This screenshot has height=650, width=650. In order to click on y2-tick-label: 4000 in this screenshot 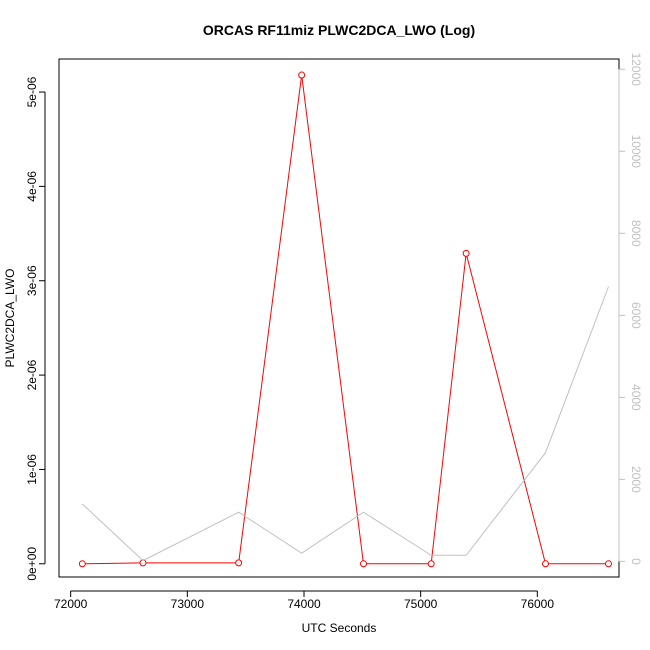, I will do `click(636, 397)`.